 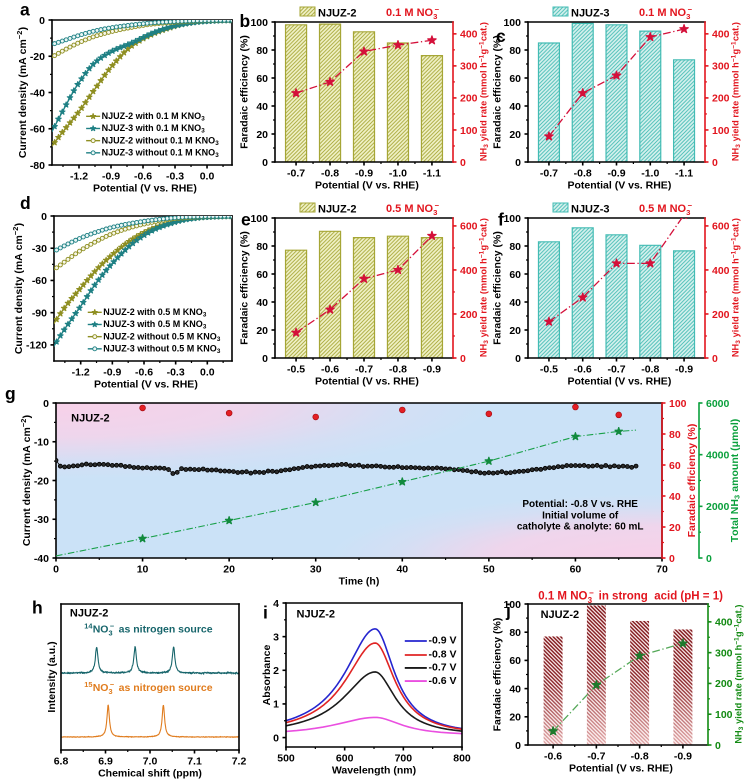 What do you see at coordinates (37, 166) in the screenshot?
I see `svg-text: -80` at bounding box center [37, 166].